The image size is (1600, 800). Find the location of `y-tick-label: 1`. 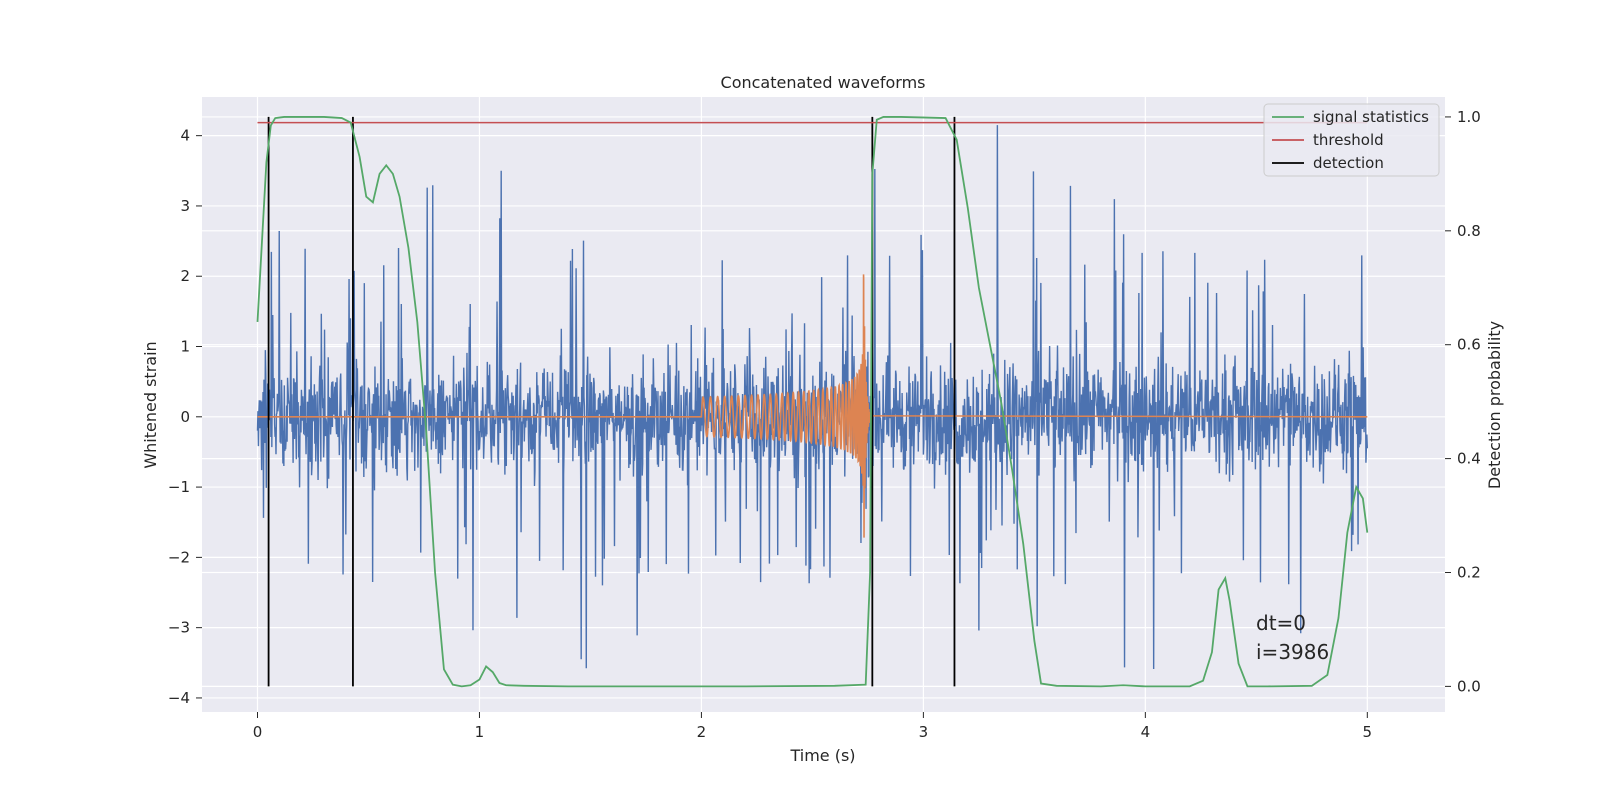

y-tick-label: 1 is located at coordinates (185, 347).